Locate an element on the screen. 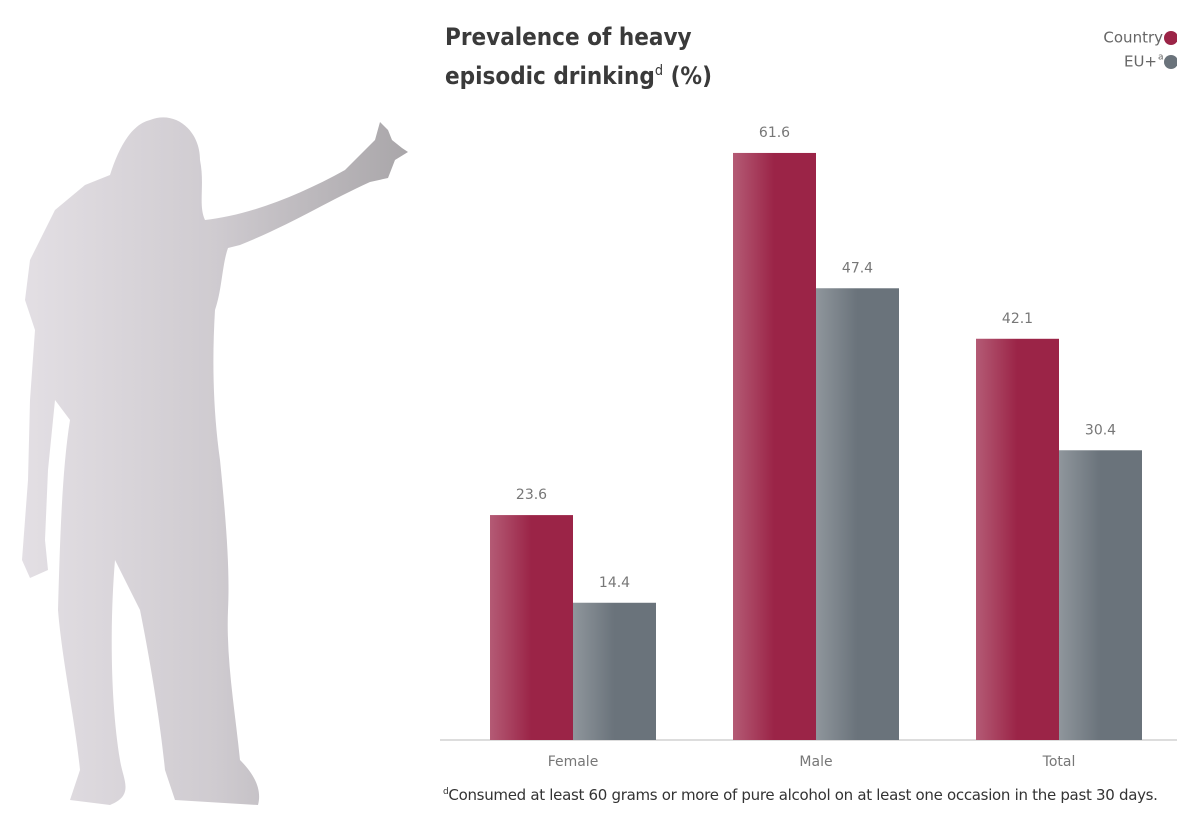 Image resolution: width=1177 pixels, height=832 pixels. x-tick-label: Total is located at coordinates (1059, 762).